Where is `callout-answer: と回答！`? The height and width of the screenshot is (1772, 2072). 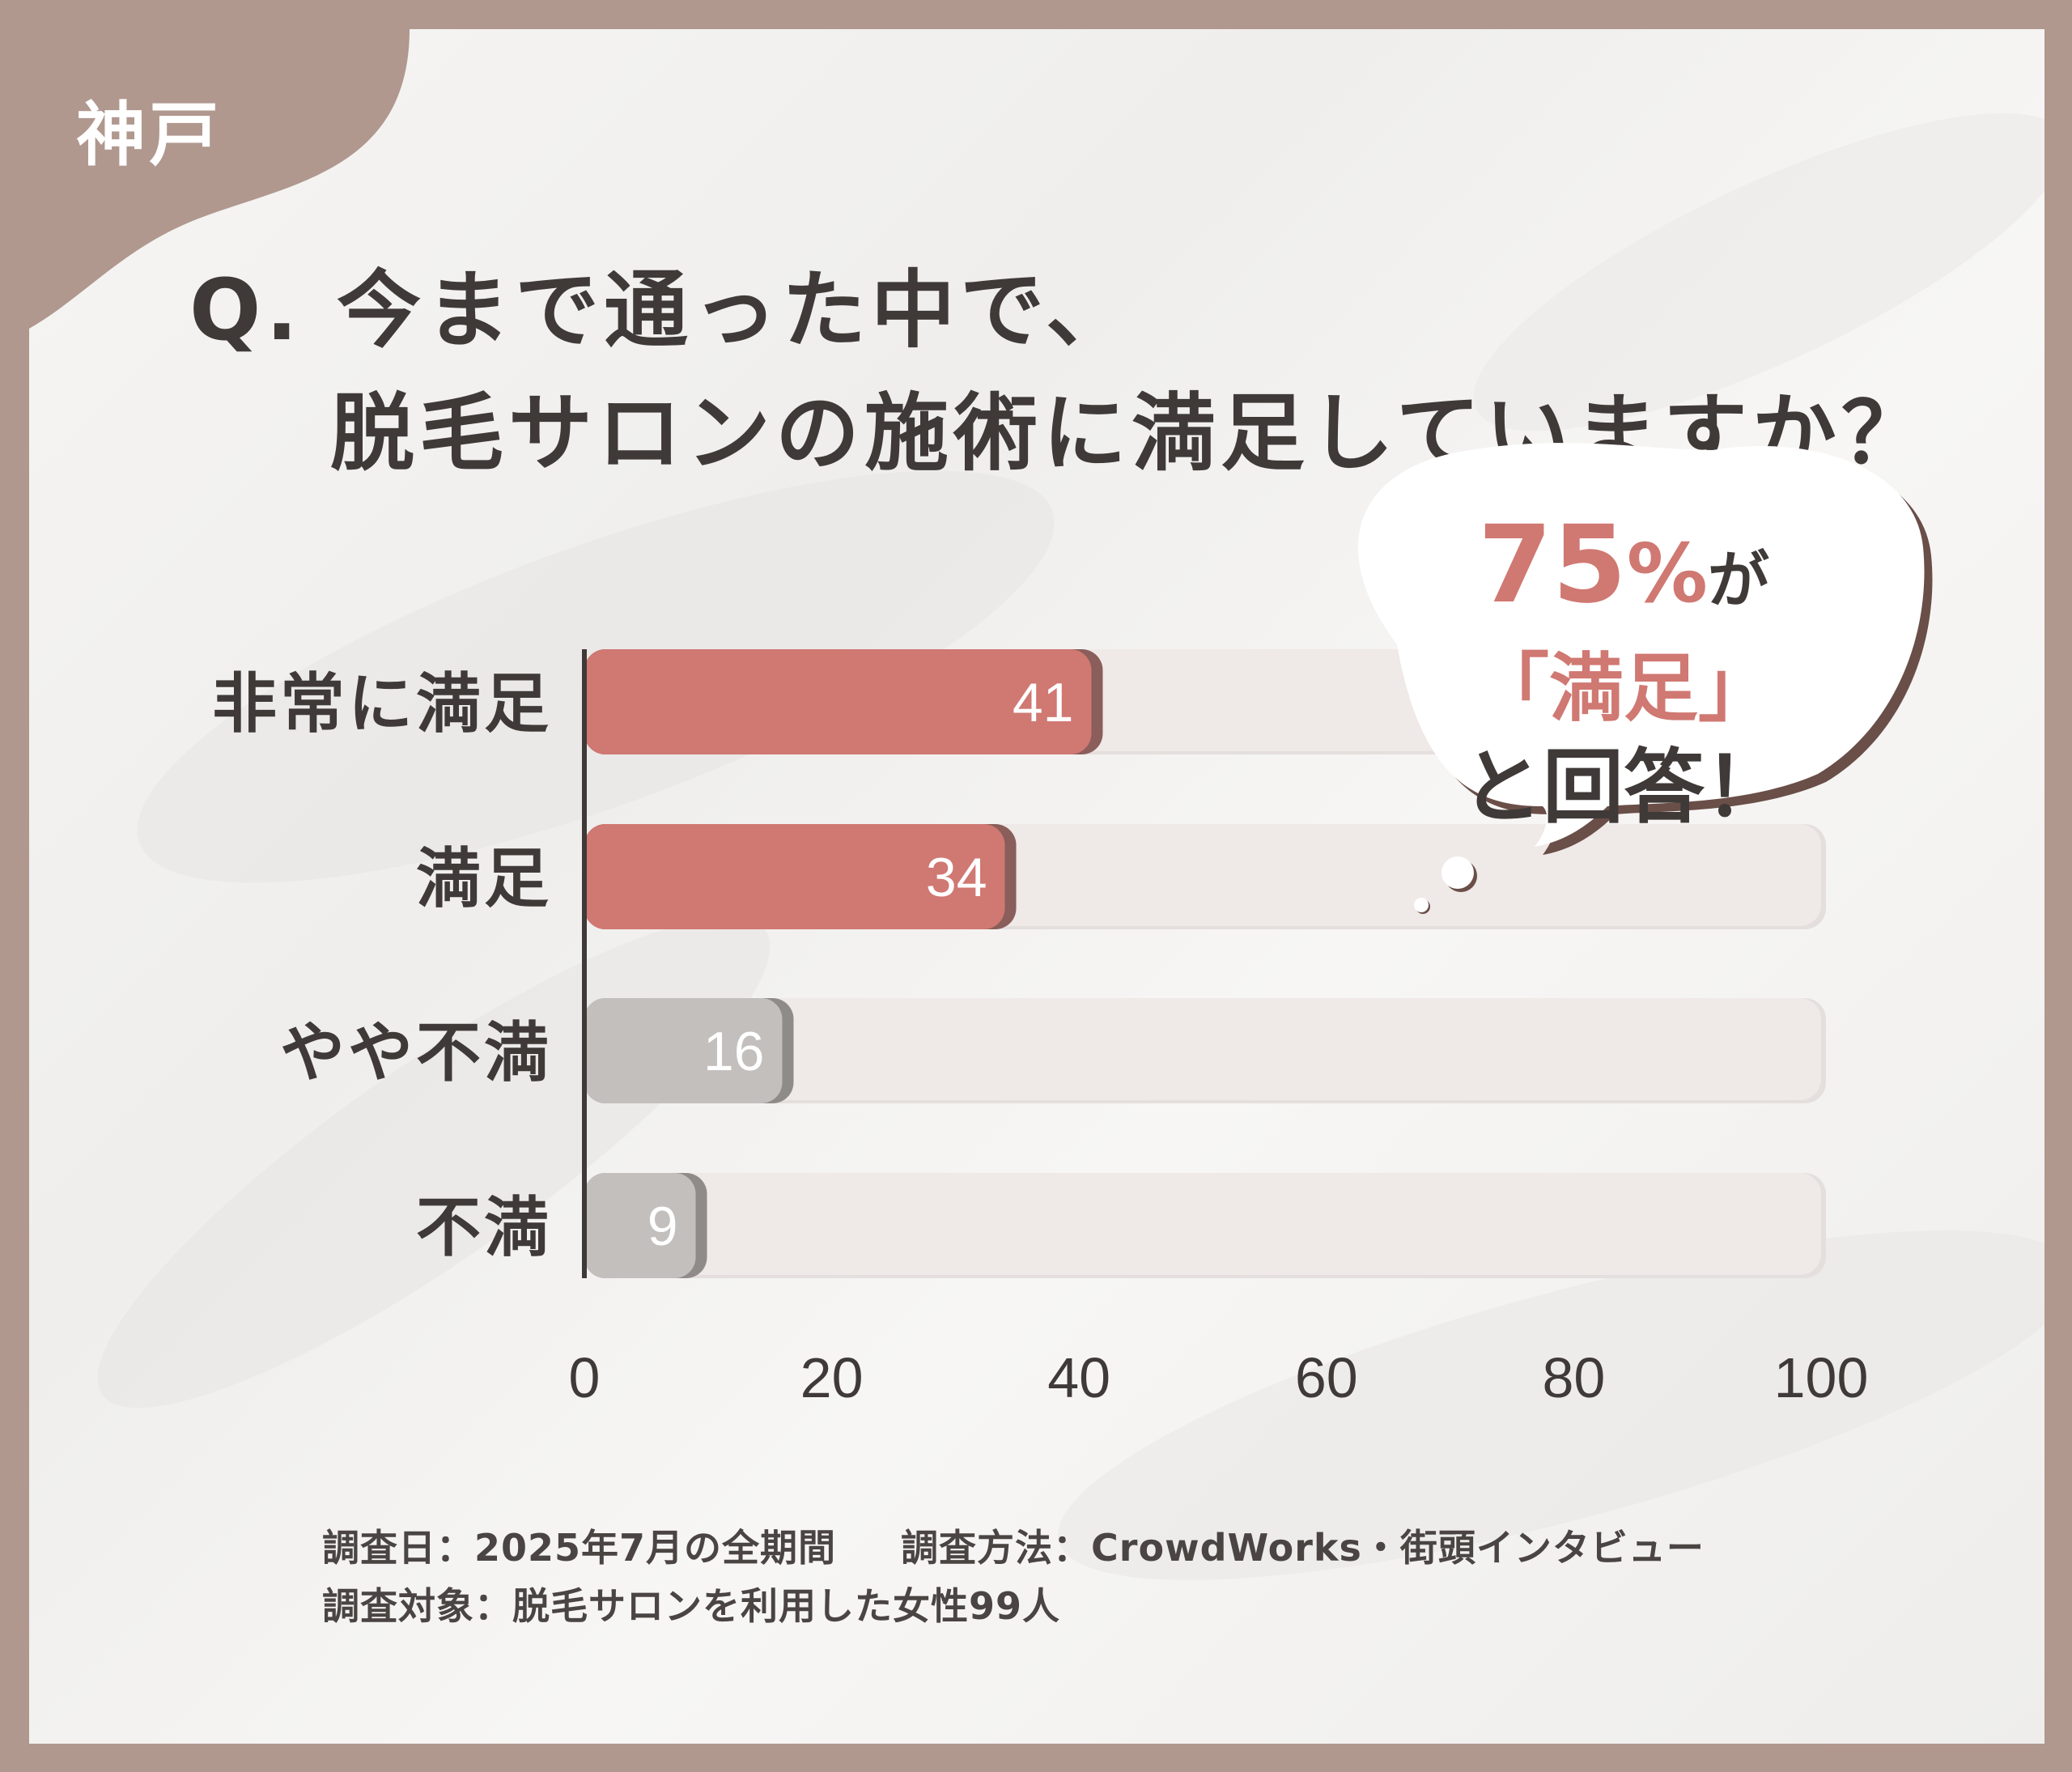
callout-answer: と回答！ is located at coordinates (1623, 788).